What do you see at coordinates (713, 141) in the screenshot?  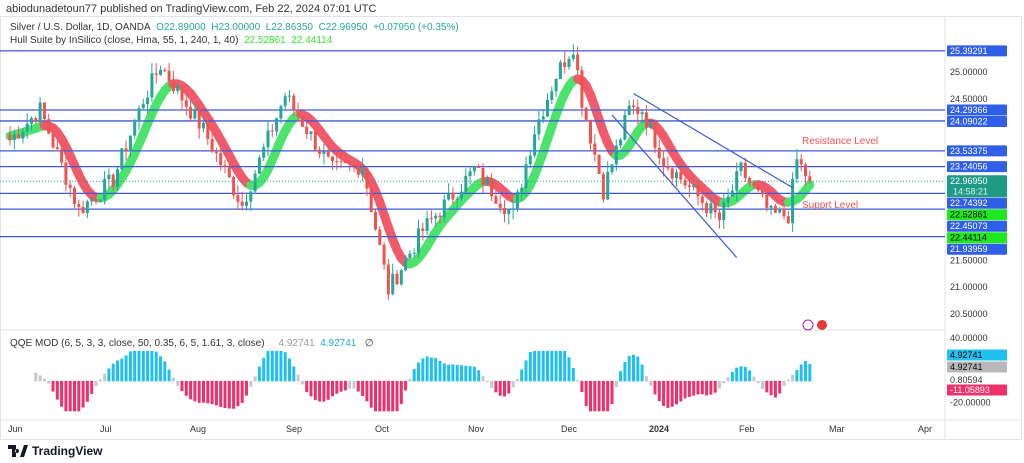 I see `channel-trendline` at bounding box center [713, 141].